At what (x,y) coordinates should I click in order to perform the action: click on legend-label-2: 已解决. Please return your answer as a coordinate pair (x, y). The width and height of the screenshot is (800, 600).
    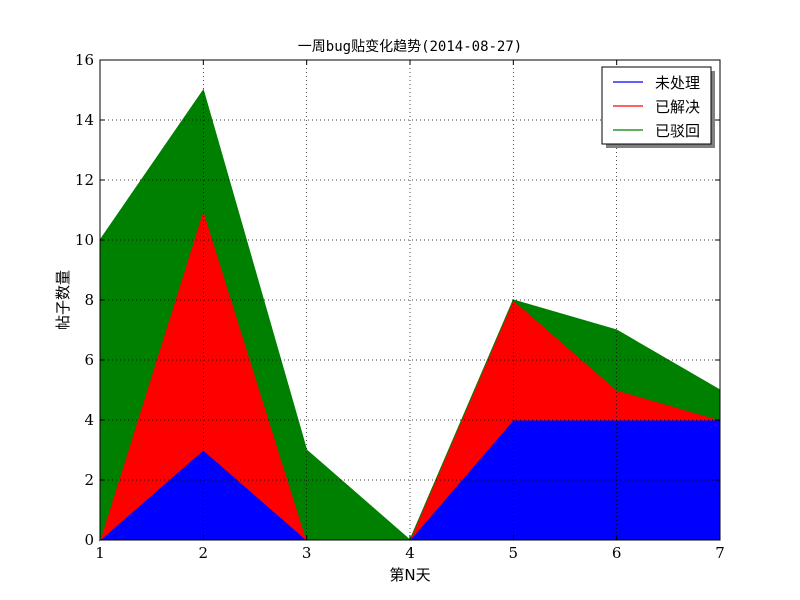
    Looking at the image, I should click on (677, 107).